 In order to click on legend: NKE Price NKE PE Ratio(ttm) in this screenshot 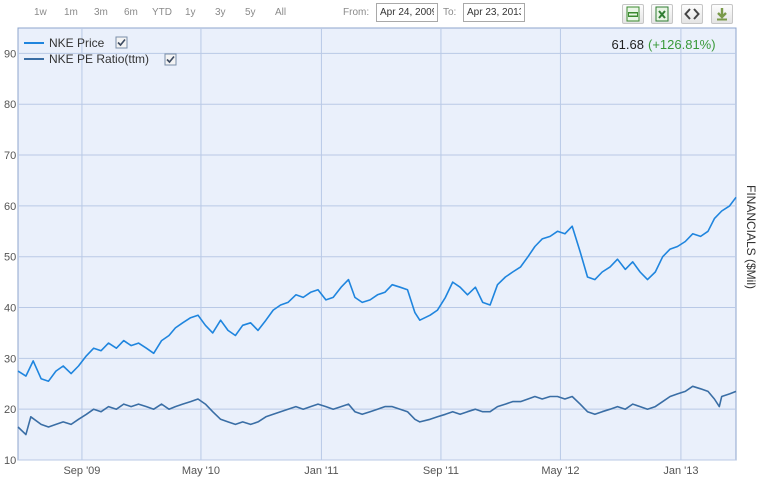, I will do `click(100, 51)`.